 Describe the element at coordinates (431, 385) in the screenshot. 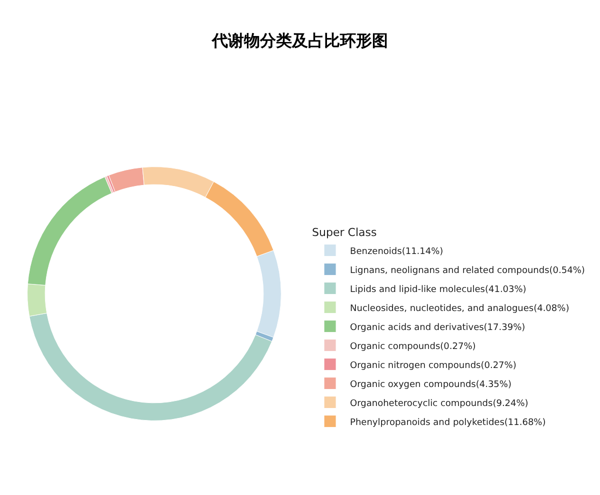

I see `legend-label: Organic oxygen compounds(4.35%)` at that location.